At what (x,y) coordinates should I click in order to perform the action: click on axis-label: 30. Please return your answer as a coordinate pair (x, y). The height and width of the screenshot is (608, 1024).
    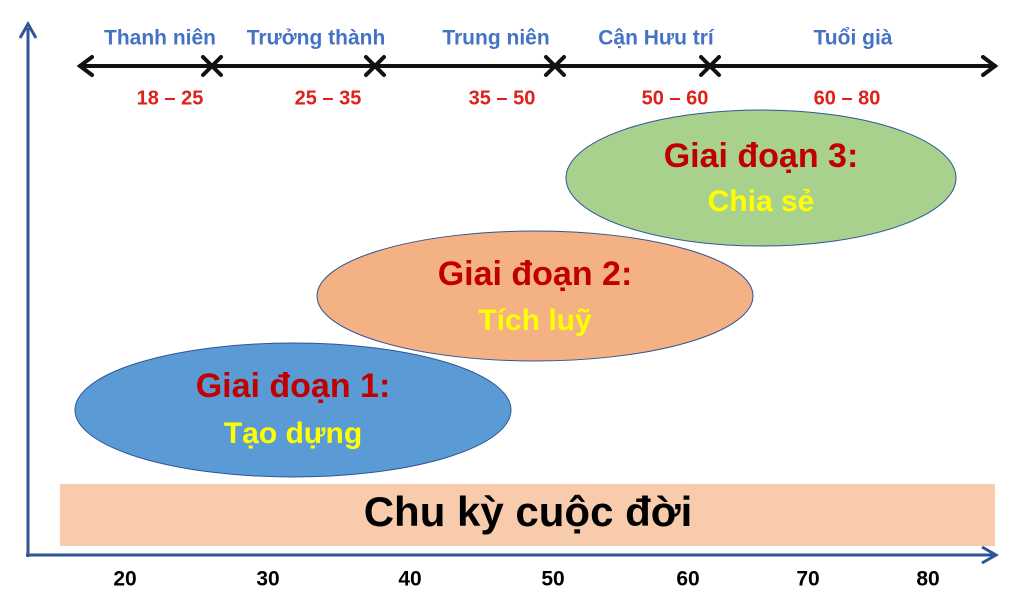
    Looking at the image, I should click on (267, 579).